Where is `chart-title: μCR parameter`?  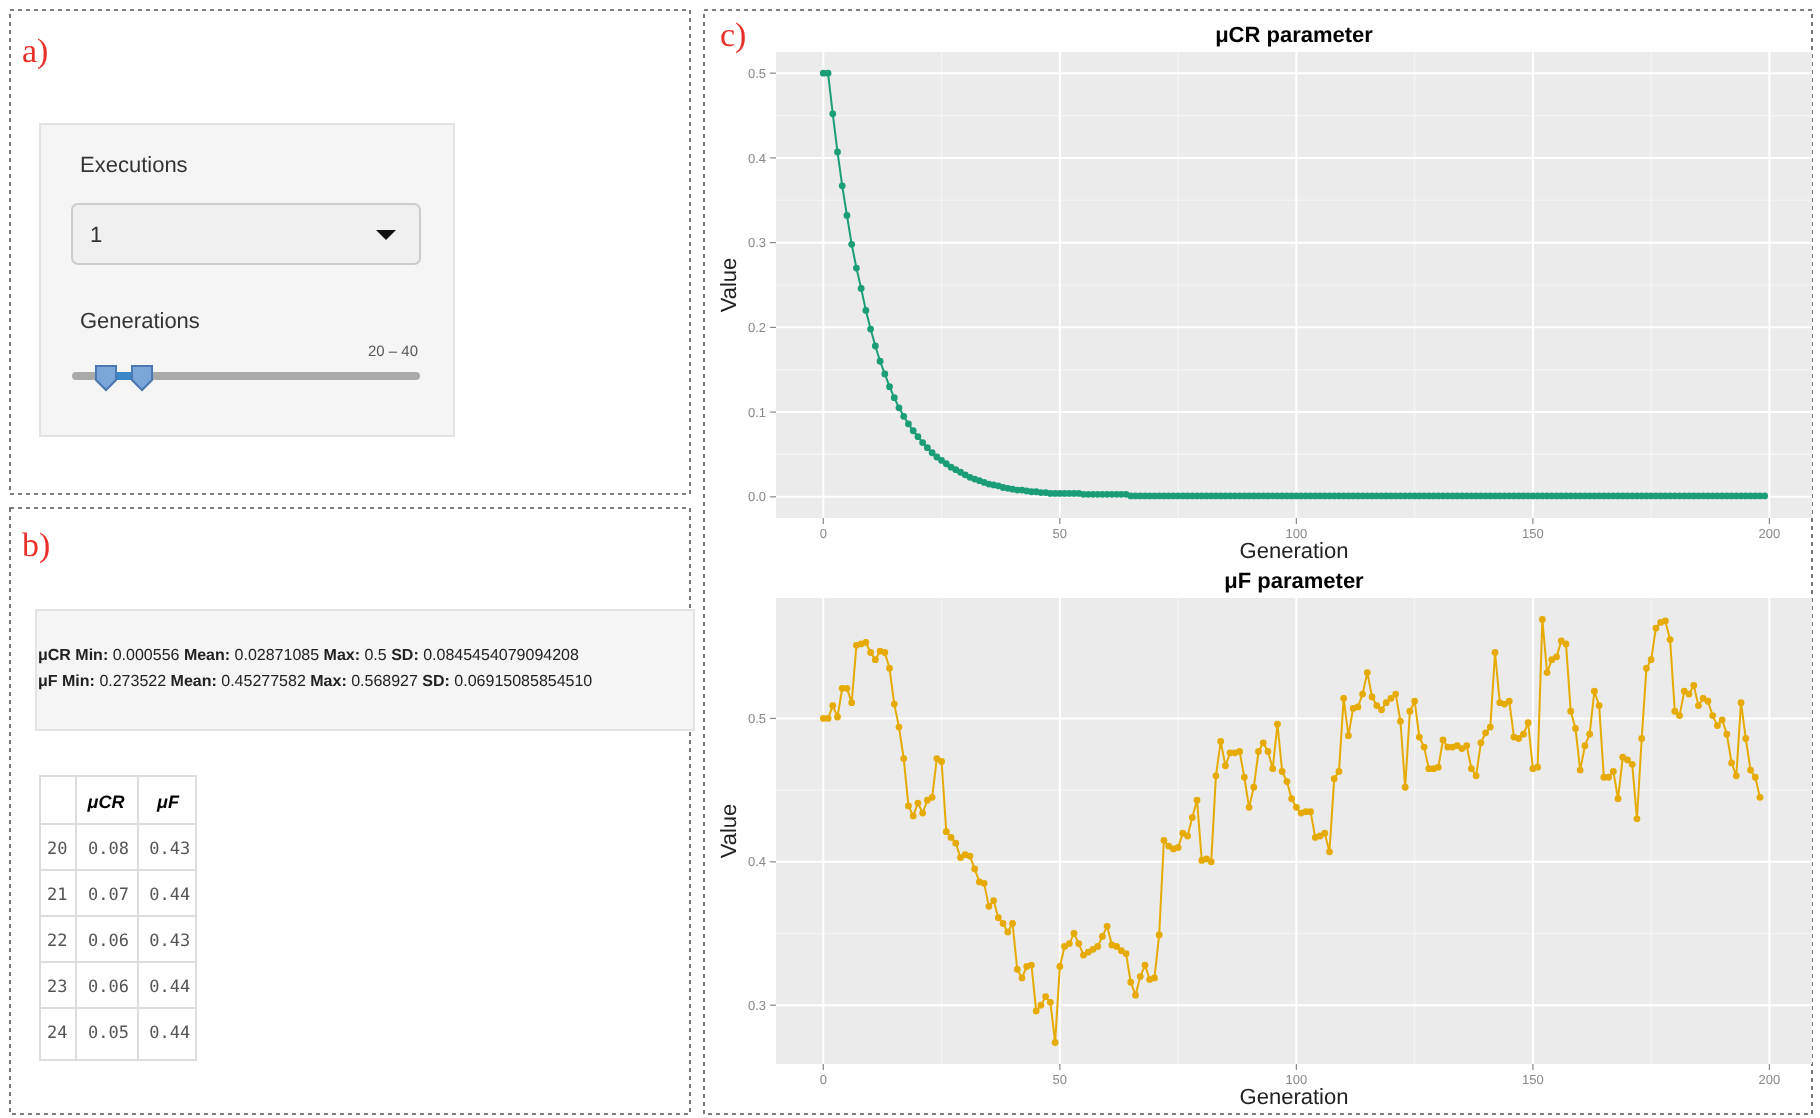 chart-title: μCR parameter is located at coordinates (1295, 36).